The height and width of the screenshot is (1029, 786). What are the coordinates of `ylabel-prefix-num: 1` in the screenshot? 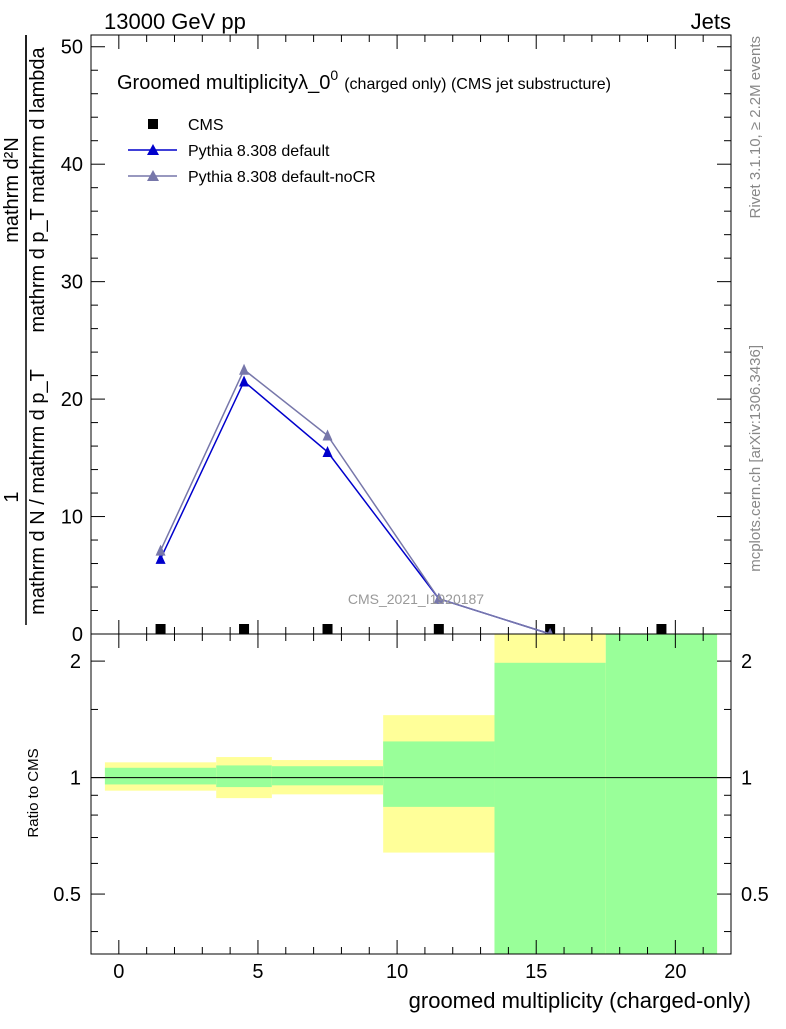 It's located at (12, 496).